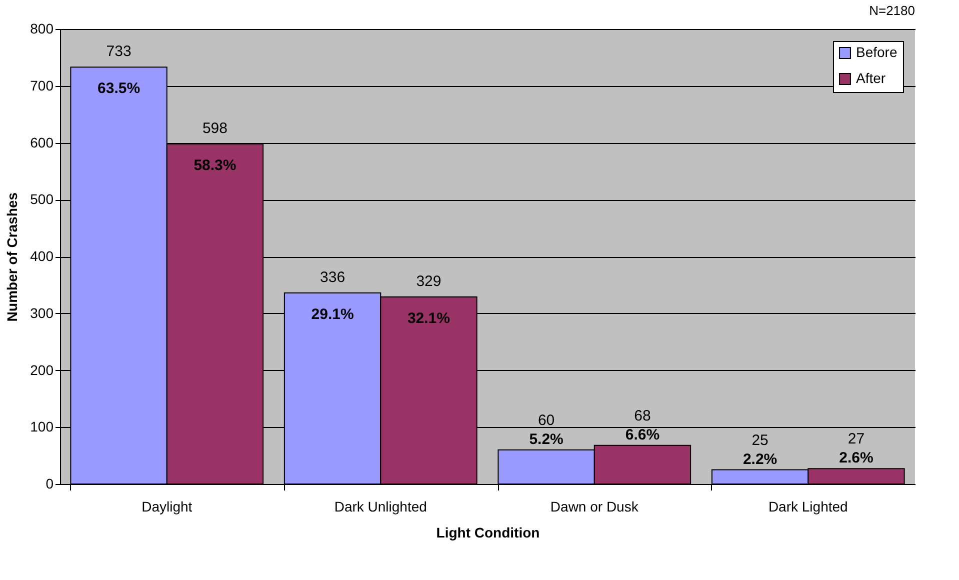 The width and height of the screenshot is (959, 580). Describe the element at coordinates (892, 10) in the screenshot. I see `text: N=2180` at that location.